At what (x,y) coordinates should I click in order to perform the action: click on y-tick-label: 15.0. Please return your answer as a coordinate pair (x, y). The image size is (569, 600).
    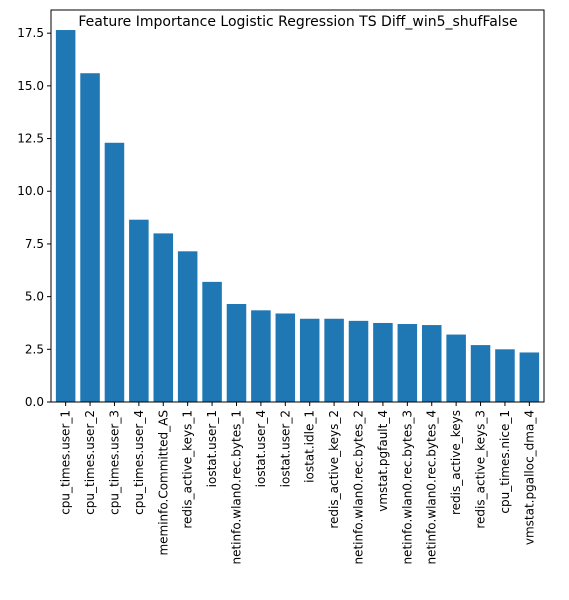
    Looking at the image, I should click on (30, 86).